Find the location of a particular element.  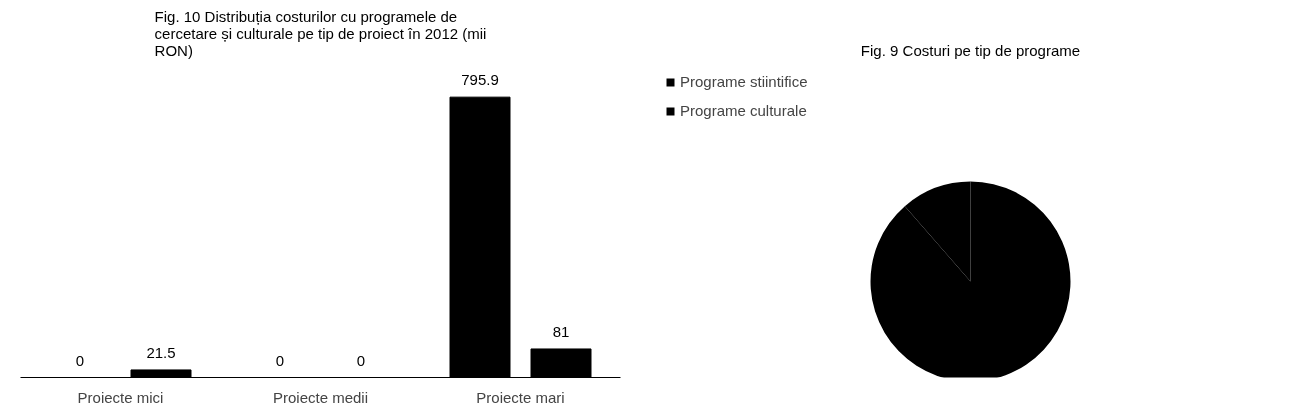

x-tick-label: Proiecte mici is located at coordinates (120, 397).